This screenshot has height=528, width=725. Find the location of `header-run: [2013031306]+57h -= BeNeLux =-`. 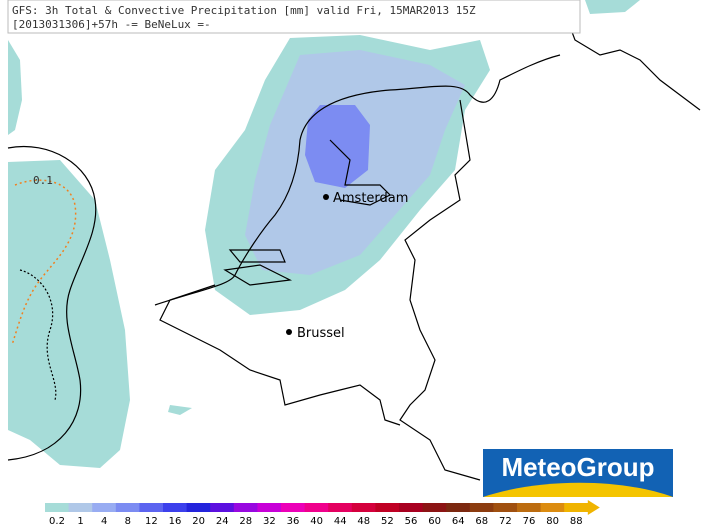

header-run: [2013031306]+57h -= BeNeLux =- is located at coordinates (111, 24).